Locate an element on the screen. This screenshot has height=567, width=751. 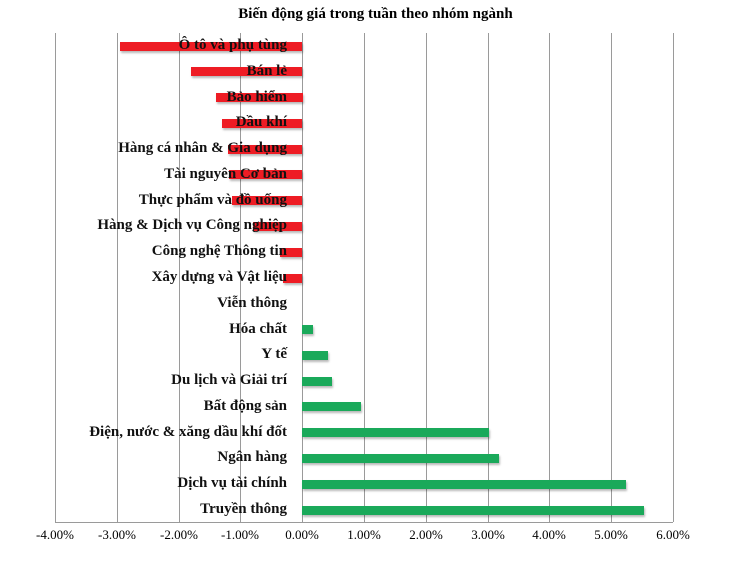
category-label: Du lịch và Giải trí is located at coordinates (229, 380).